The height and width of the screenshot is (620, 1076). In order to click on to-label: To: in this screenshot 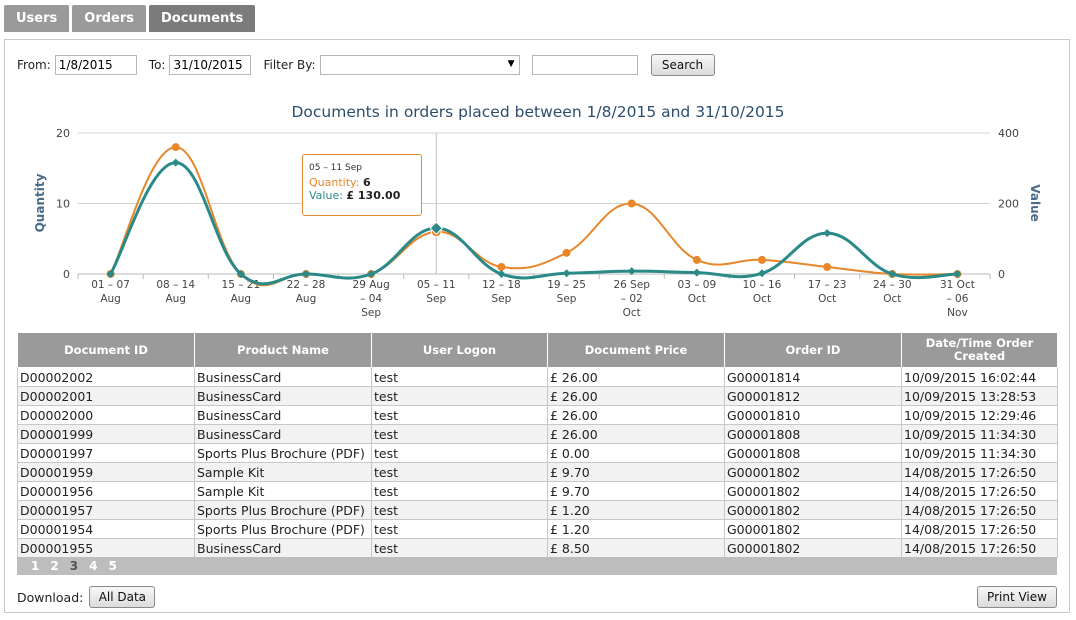, I will do `click(157, 65)`.